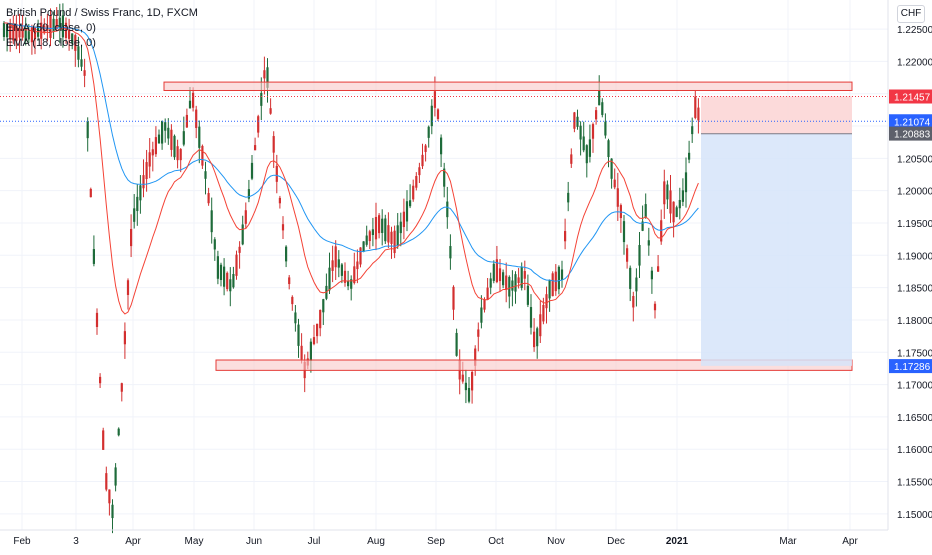 The image size is (932, 555). What do you see at coordinates (22, 541) in the screenshot?
I see `x-tick-label: Feb` at bounding box center [22, 541].